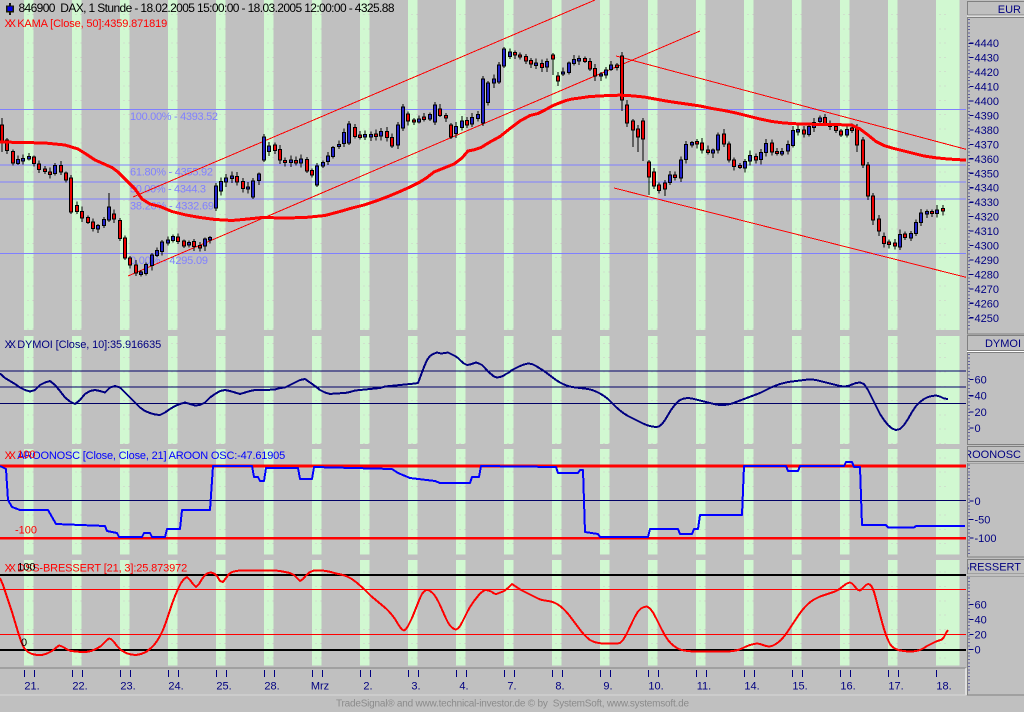  What do you see at coordinates (655, 687) in the screenshot?
I see `svg-text: 10.` at bounding box center [655, 687].